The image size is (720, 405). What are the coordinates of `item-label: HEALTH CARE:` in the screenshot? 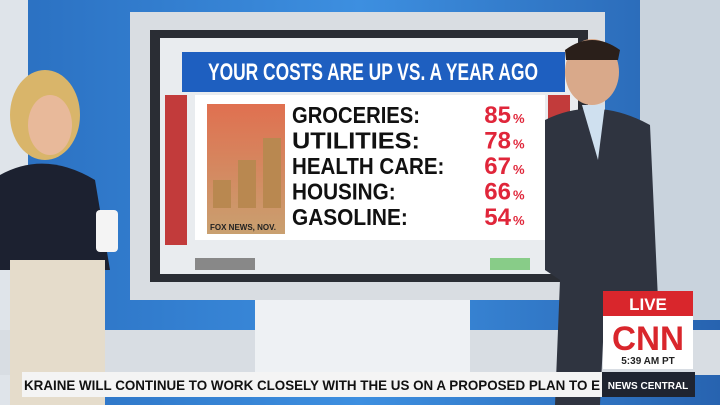 It's located at (368, 166).